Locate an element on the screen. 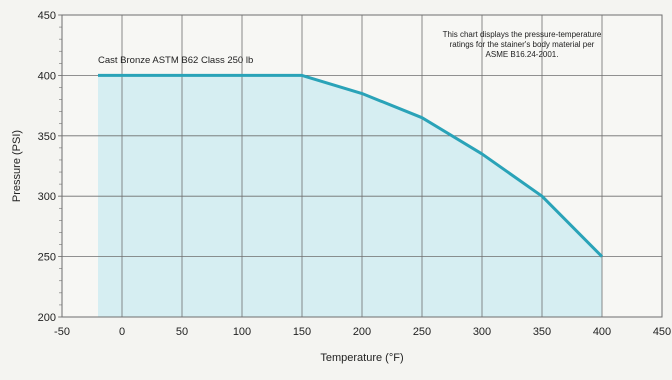 This screenshot has width=672, height=380. x-tick-label: 50 is located at coordinates (182, 332).